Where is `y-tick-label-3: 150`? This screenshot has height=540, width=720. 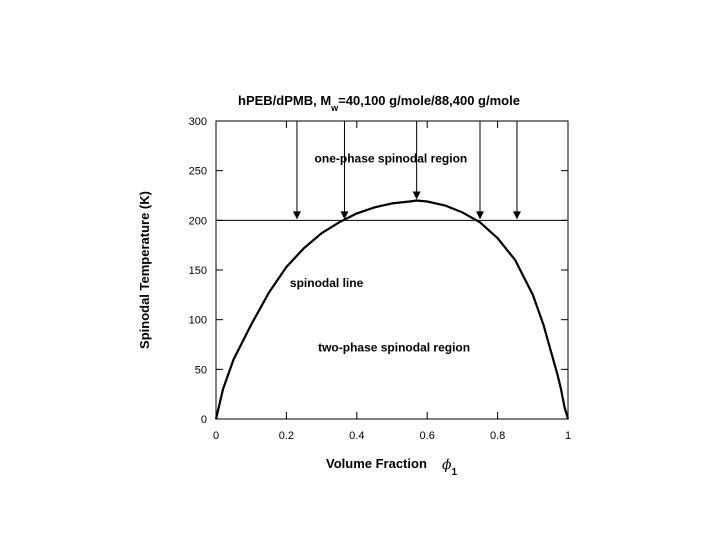
y-tick-label-3: 150 is located at coordinates (198, 271).